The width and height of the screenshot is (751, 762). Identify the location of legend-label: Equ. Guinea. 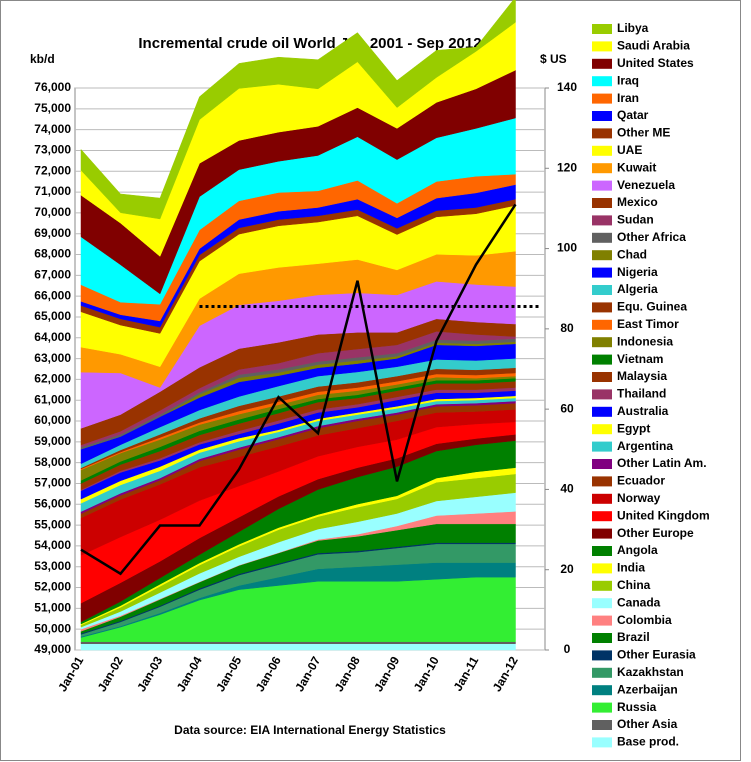
(652, 307).